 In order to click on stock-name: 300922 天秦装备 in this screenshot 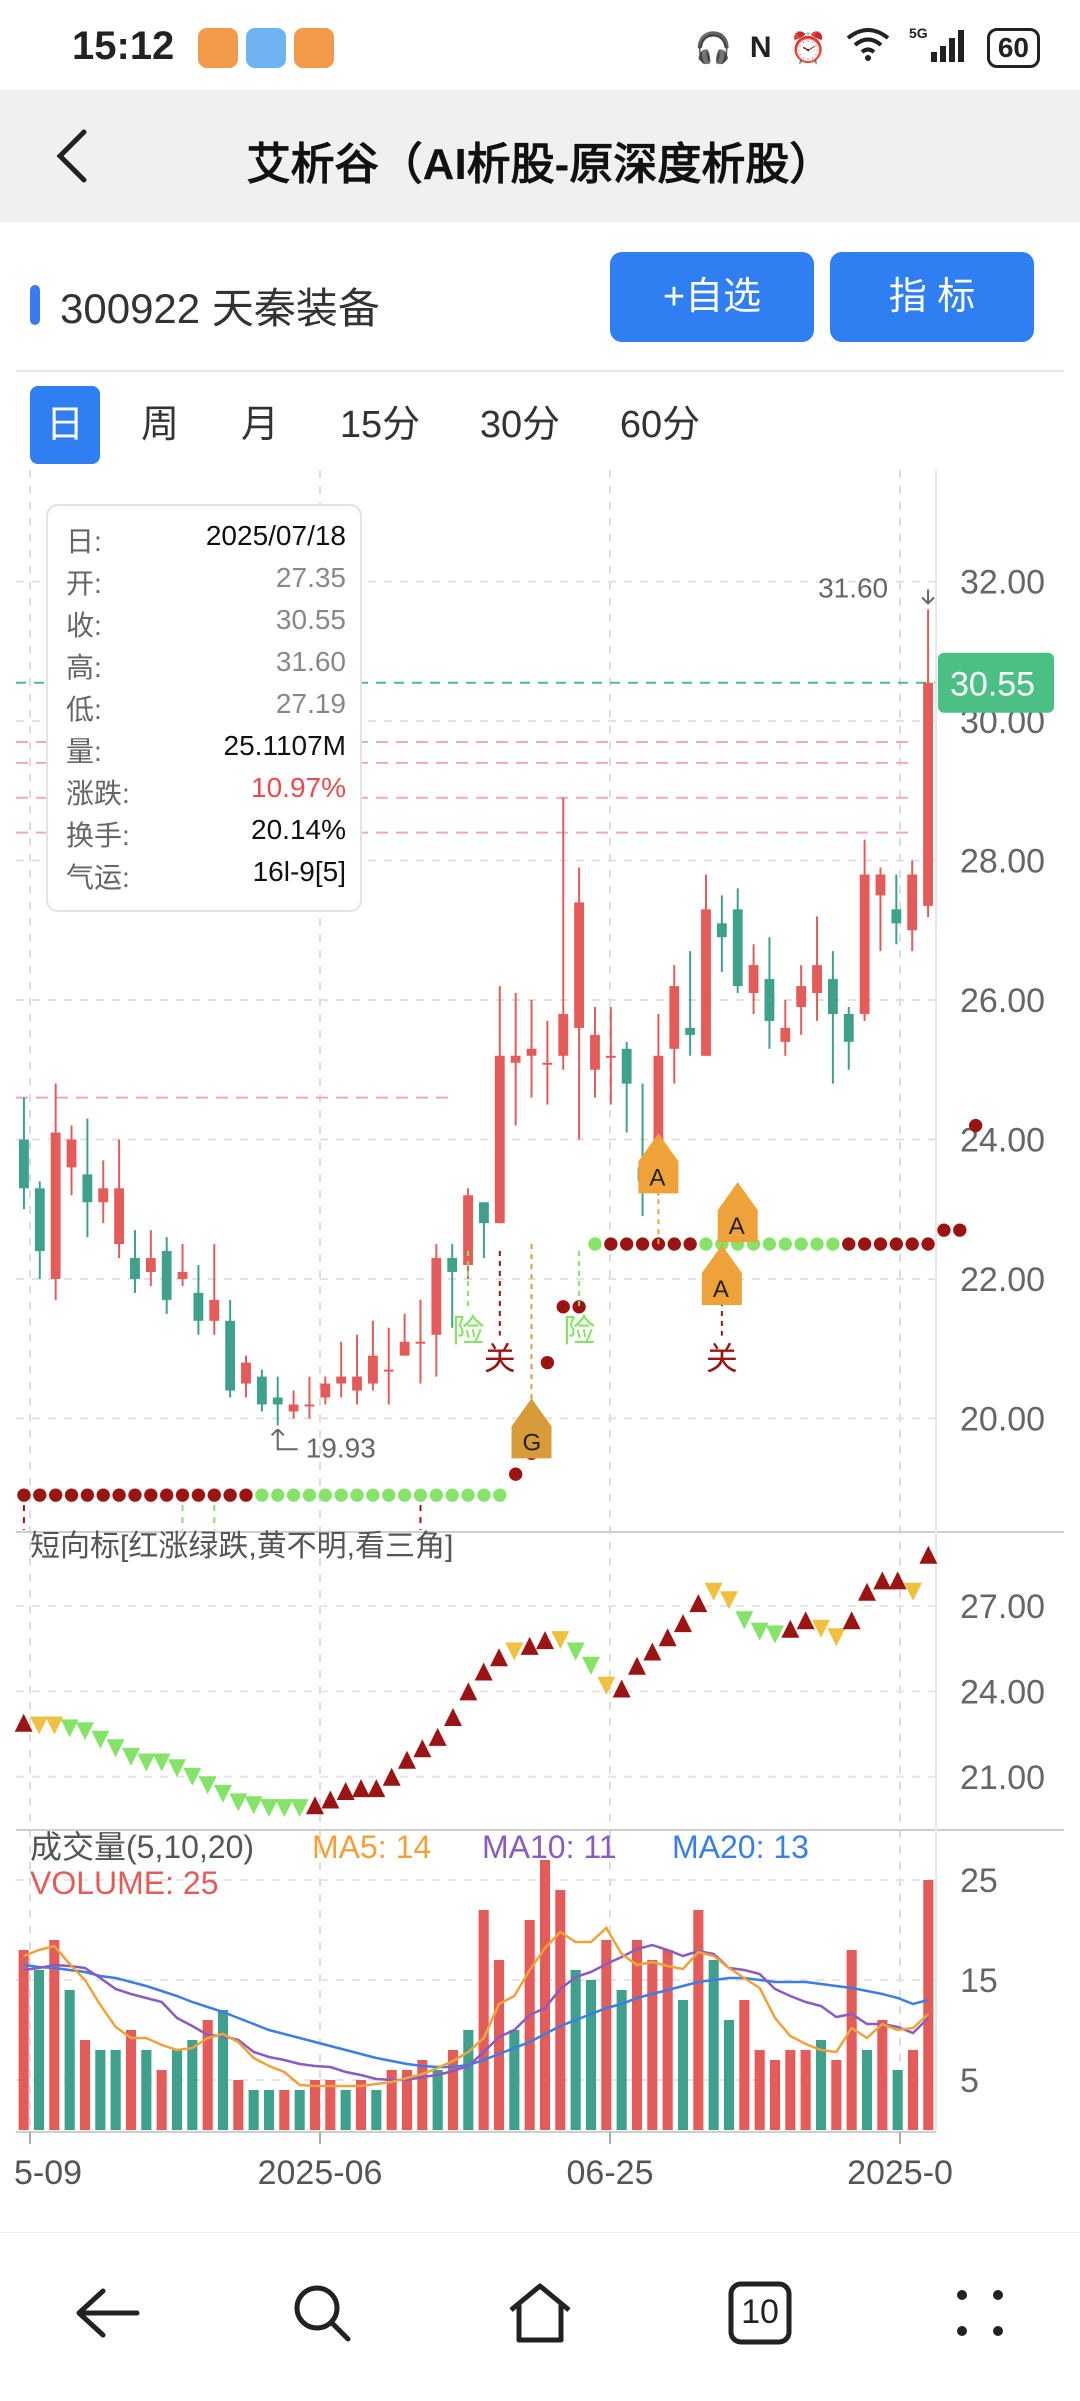, I will do `click(220, 308)`.